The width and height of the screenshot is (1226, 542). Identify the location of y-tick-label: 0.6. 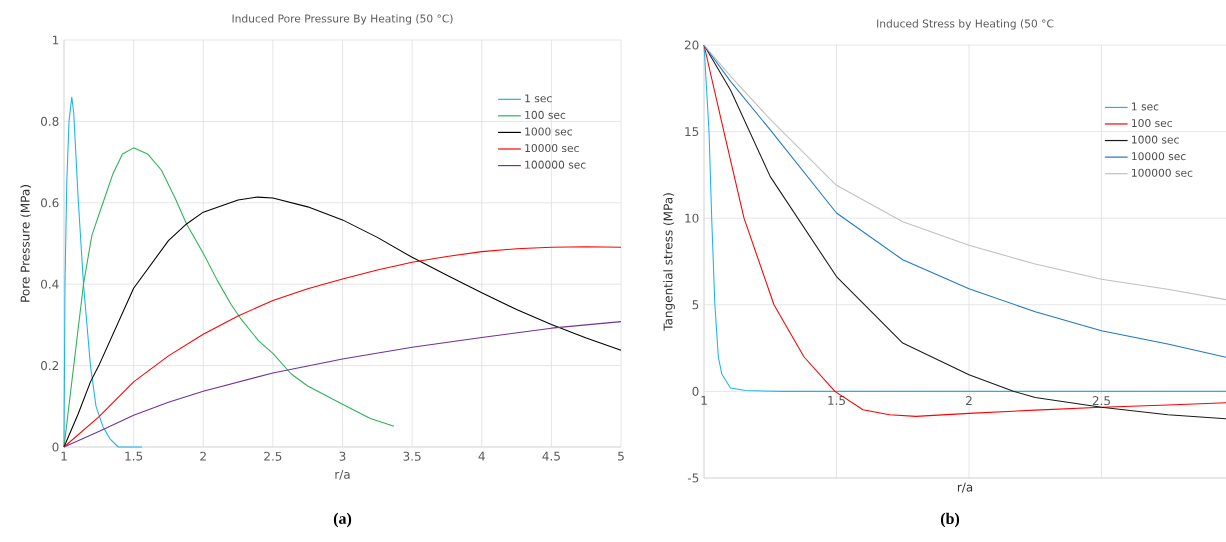
(50, 203).